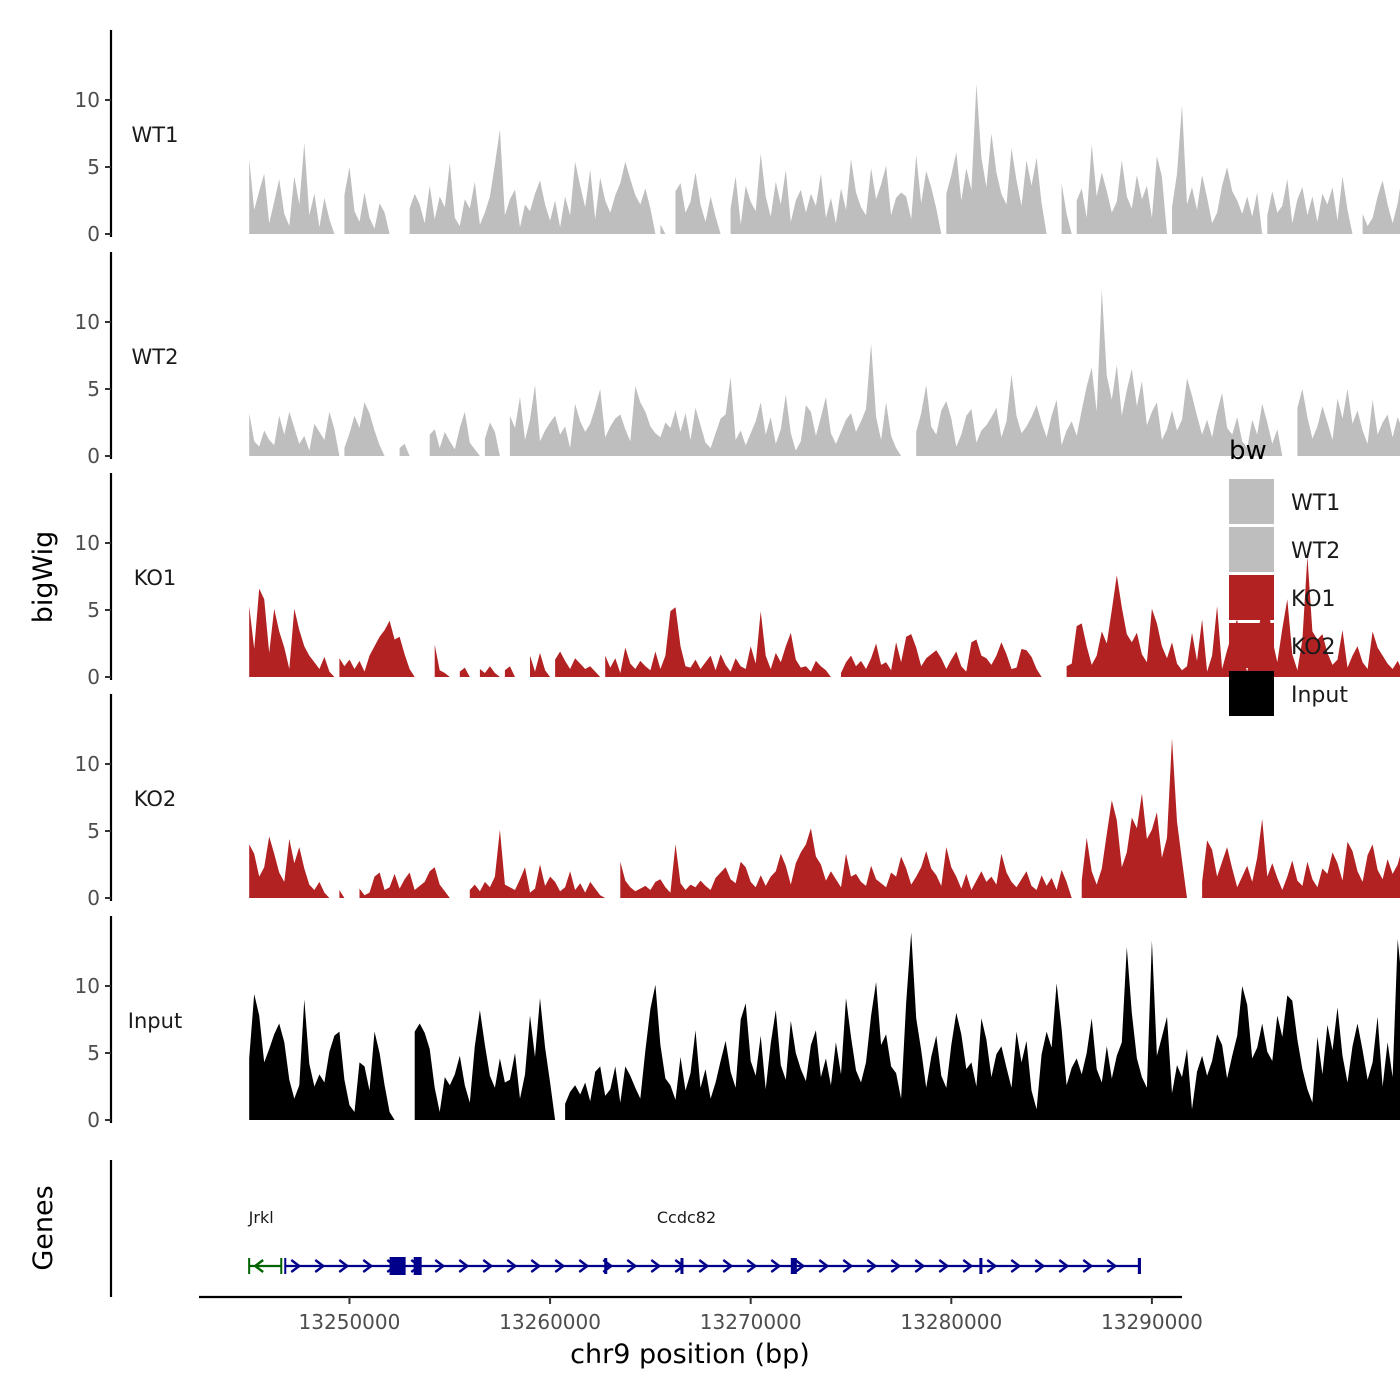 This screenshot has width=1400, height=1400. Describe the element at coordinates (265, 1241) in the screenshot. I see `gene-jrkl: Jrkl` at that location.